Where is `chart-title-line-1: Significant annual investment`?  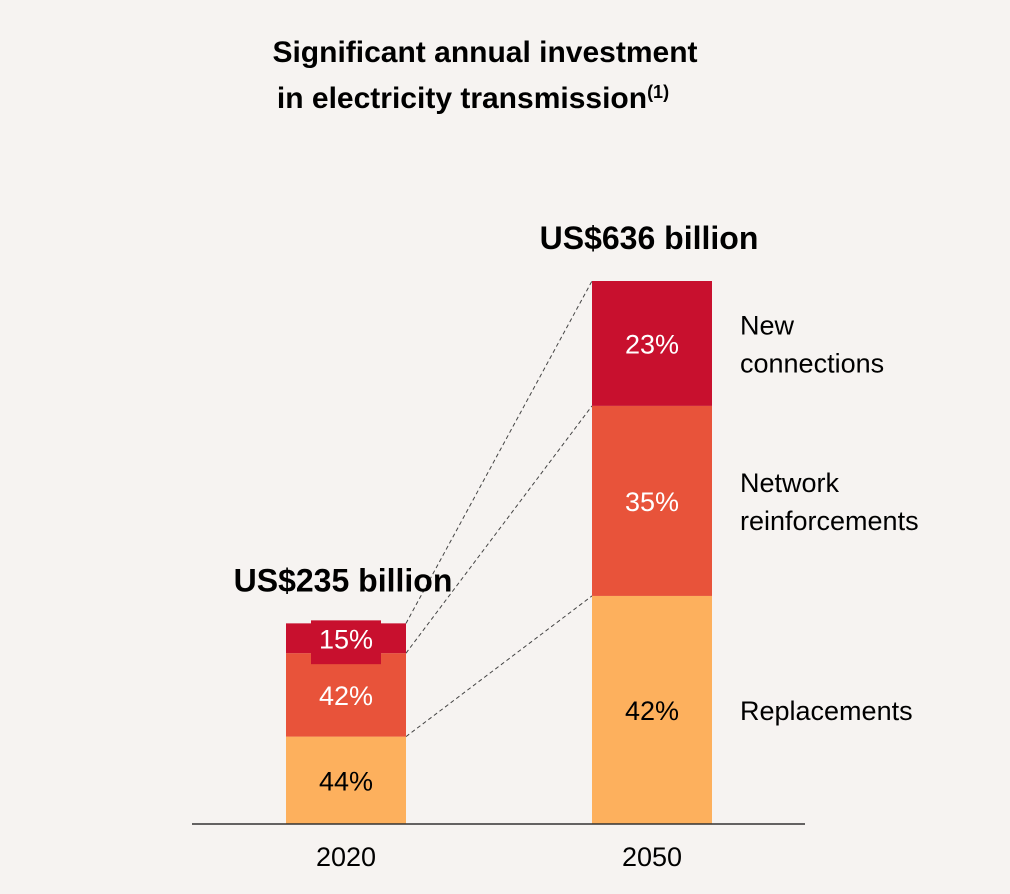 chart-title-line-1: Significant annual investment is located at coordinates (484, 52).